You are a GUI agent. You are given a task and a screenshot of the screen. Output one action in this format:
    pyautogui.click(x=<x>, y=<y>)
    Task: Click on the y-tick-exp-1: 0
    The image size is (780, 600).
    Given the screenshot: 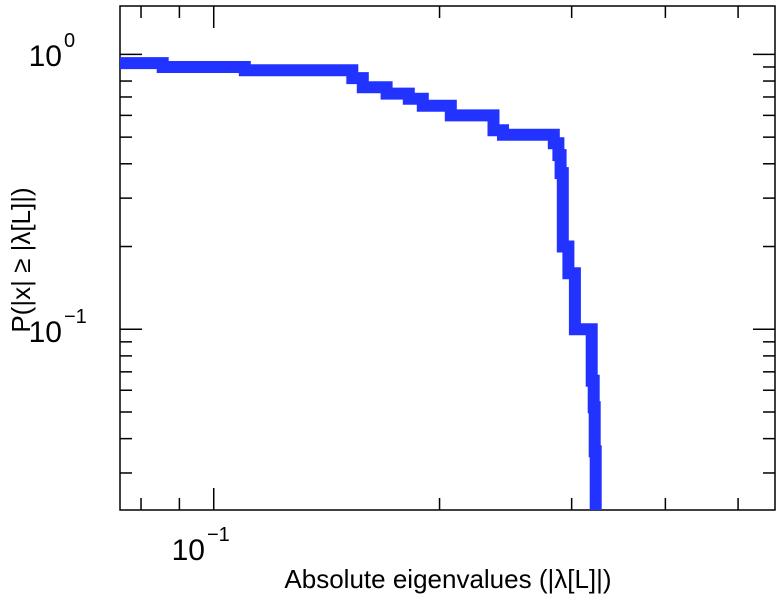 What is the action you would take?
    pyautogui.click(x=69, y=41)
    